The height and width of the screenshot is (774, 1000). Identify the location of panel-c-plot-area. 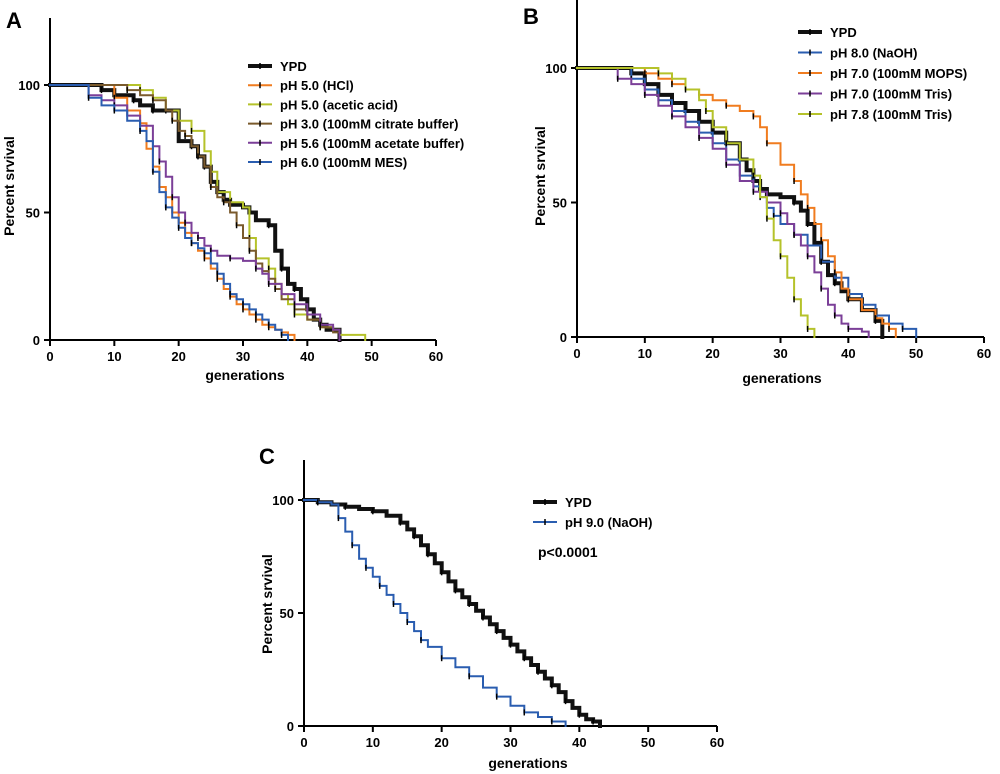
(452, 613).